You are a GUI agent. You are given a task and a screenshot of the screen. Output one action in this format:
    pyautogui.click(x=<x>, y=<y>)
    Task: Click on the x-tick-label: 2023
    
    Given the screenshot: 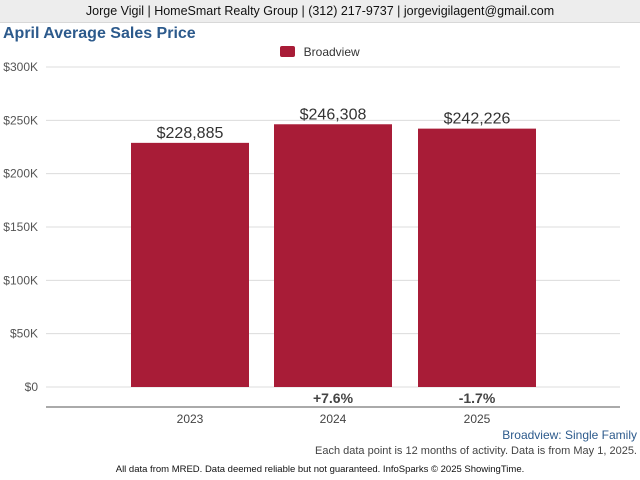 What is the action you would take?
    pyautogui.click(x=190, y=419)
    